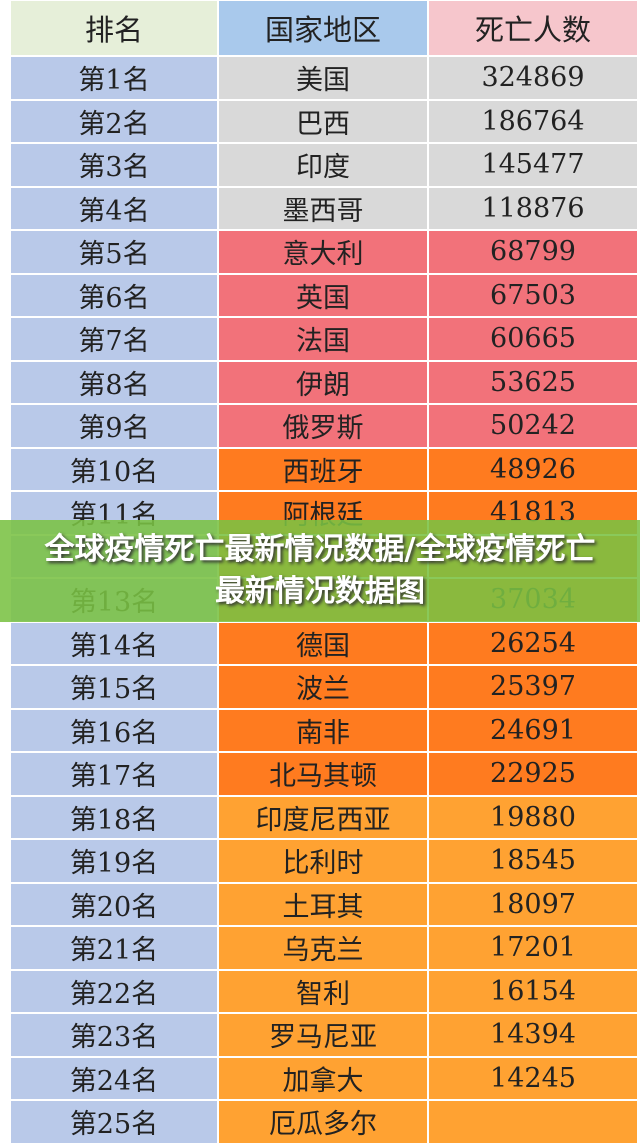  I want to click on rank-cell: 第10名, so click(114, 469).